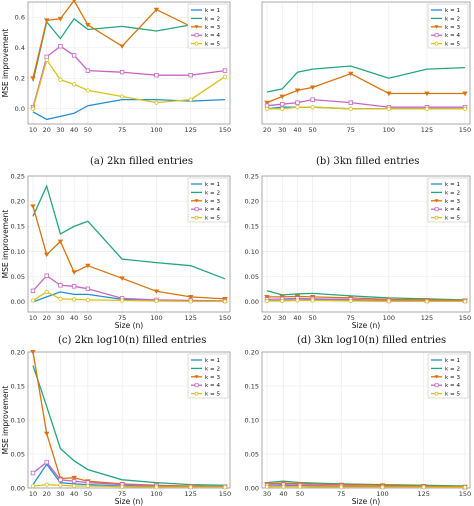  What do you see at coordinates (18, 386) in the screenshot?
I see `y-tick-label: 0.15` at bounding box center [18, 386].